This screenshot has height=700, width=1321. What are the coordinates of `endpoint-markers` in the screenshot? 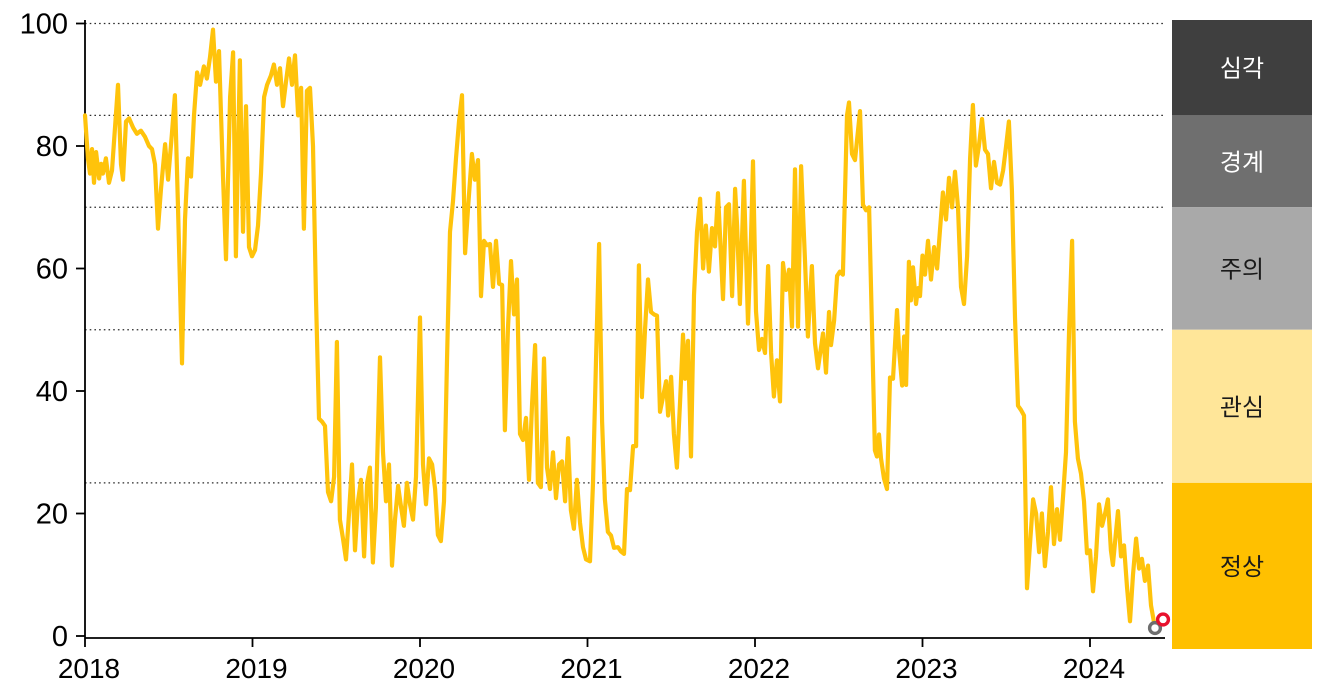 It's located at (1159, 624).